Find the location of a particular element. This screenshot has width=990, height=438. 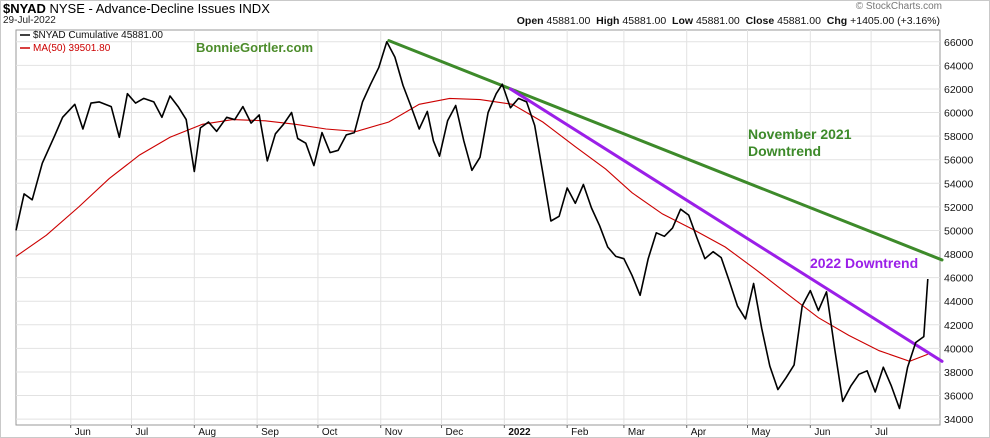

x-tick-label: Dec is located at coordinates (455, 432).